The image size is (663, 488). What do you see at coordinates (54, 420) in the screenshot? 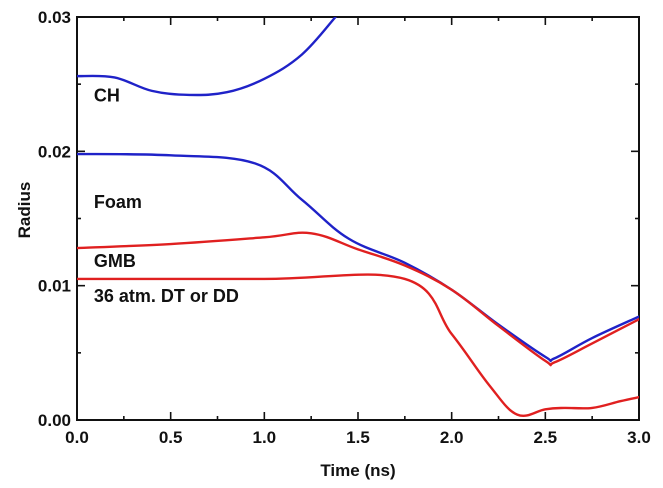
I see `y-tick-label: 0.00` at bounding box center [54, 420].